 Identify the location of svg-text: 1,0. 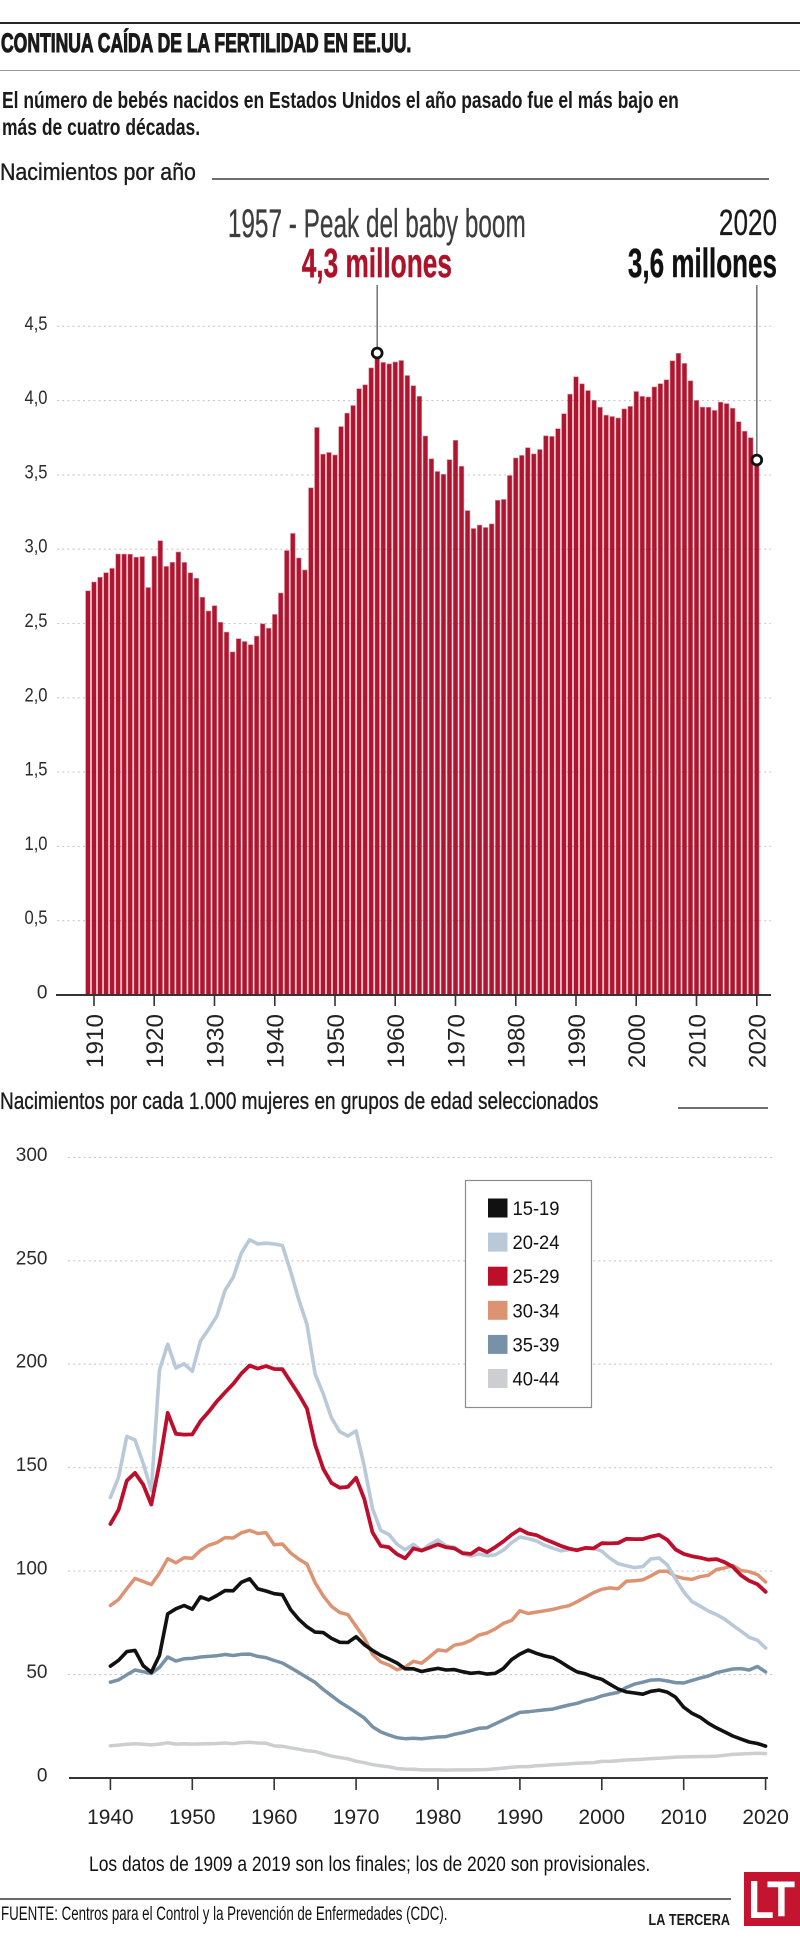
(36, 844).